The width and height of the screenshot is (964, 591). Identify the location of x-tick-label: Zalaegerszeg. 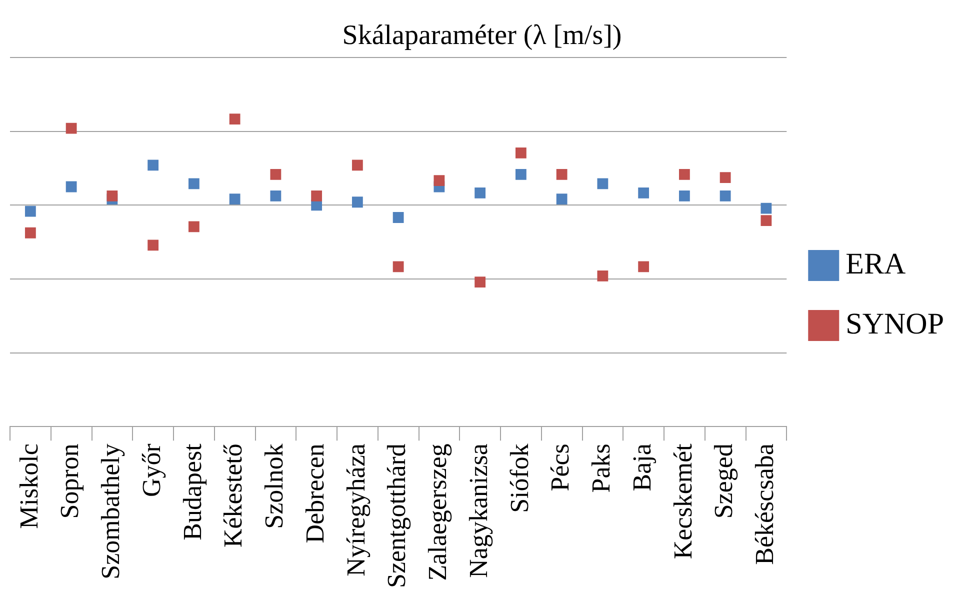
(437, 512).